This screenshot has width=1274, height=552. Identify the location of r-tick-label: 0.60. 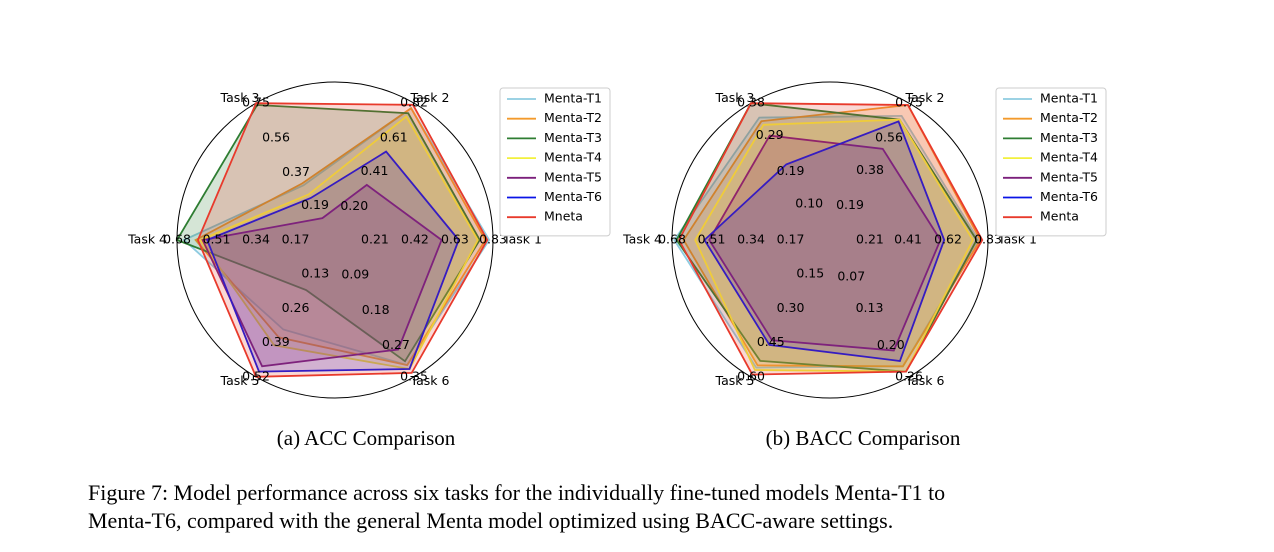
(751, 375).